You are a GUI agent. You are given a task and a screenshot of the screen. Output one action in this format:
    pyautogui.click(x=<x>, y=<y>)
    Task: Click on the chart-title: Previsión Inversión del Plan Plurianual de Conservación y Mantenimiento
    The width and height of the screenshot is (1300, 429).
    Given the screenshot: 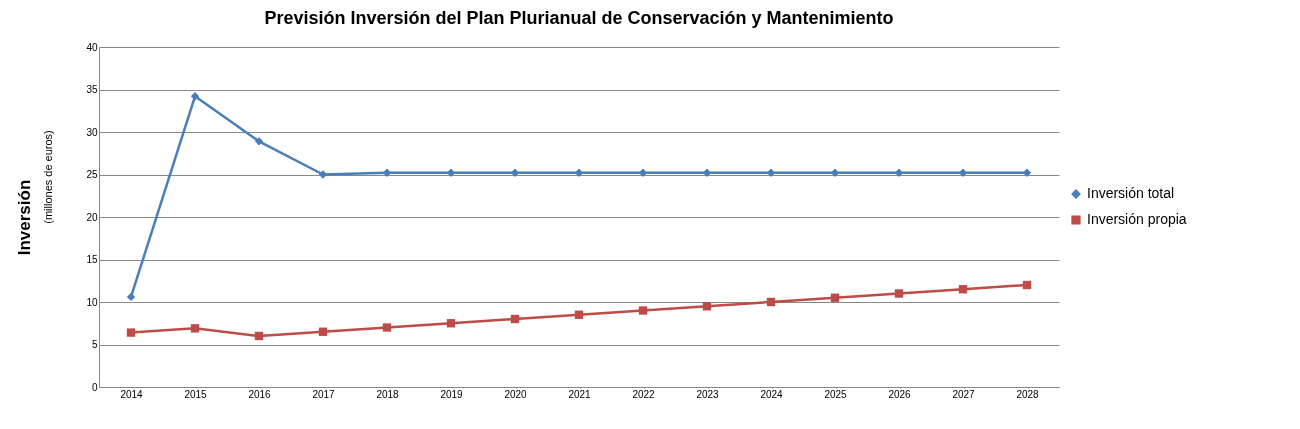 What is the action you would take?
    pyautogui.click(x=579, y=18)
    